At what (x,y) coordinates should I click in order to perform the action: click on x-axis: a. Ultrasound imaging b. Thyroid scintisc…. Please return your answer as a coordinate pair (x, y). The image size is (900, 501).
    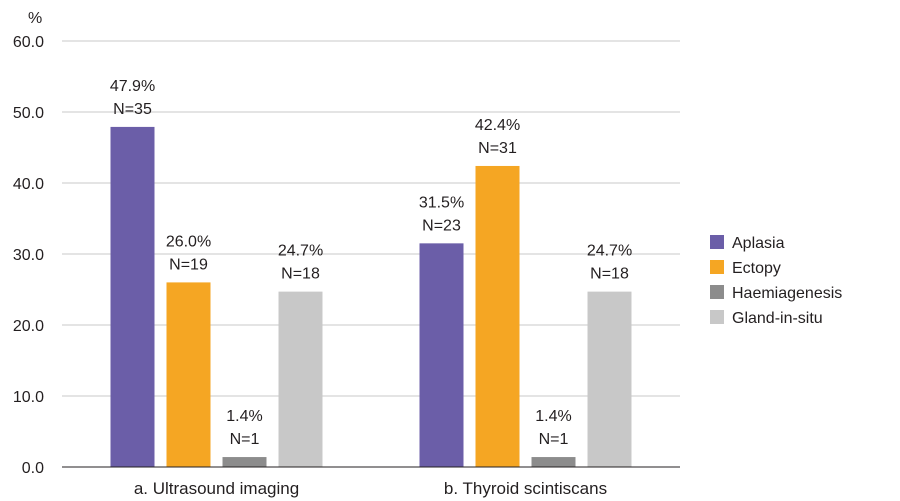
    Looking at the image, I should click on (371, 482).